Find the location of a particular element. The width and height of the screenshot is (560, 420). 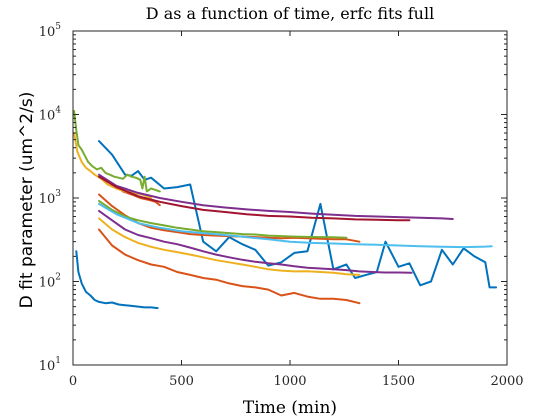

x-tick-label-0: 0 is located at coordinates (73, 381).